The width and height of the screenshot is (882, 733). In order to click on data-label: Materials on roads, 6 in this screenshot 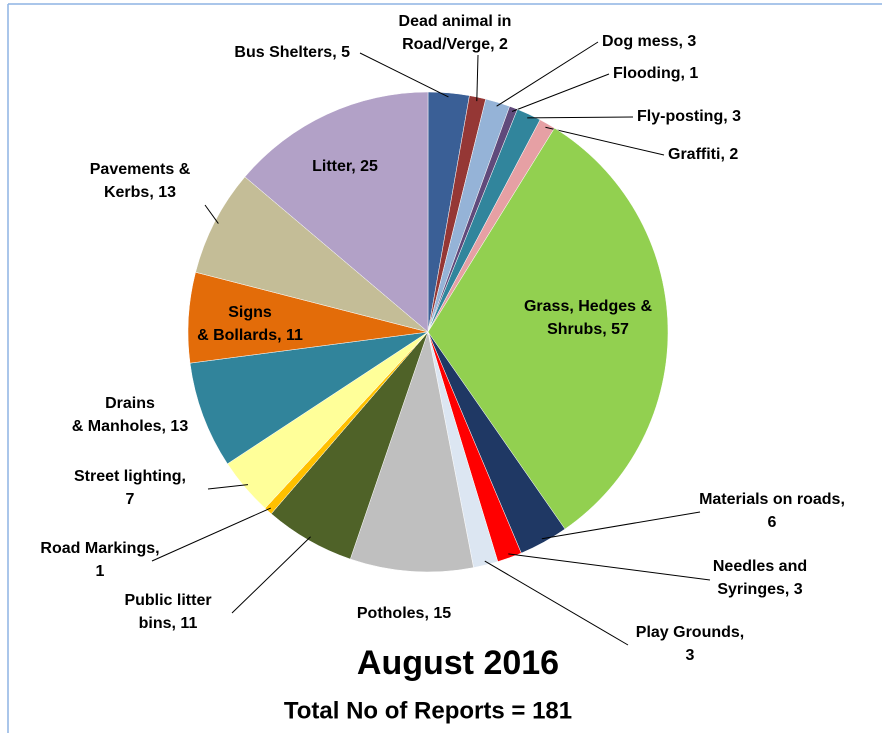, I will do `click(772, 511)`.